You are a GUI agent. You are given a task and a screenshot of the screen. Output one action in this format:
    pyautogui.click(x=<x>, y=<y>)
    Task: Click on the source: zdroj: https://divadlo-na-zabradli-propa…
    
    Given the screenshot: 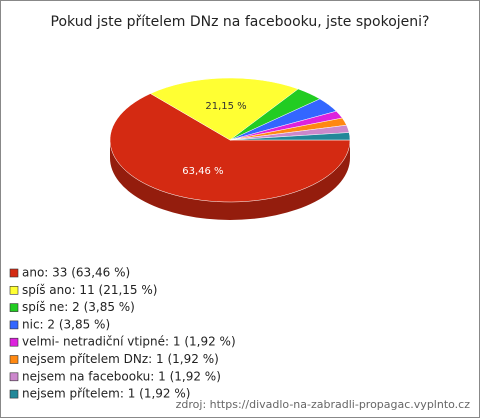 What is the action you would take?
    pyautogui.click(x=323, y=404)
    